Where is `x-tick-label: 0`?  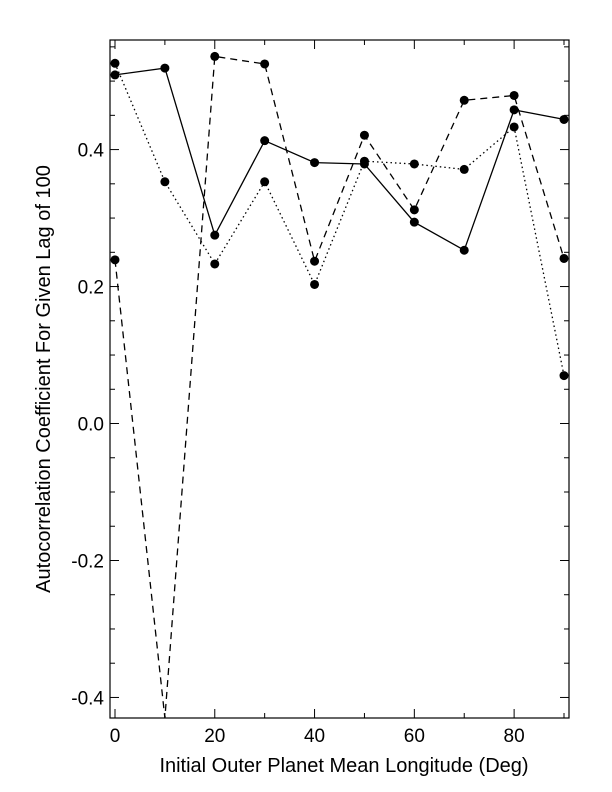
x-tick-label: 0 is located at coordinates (115, 736).